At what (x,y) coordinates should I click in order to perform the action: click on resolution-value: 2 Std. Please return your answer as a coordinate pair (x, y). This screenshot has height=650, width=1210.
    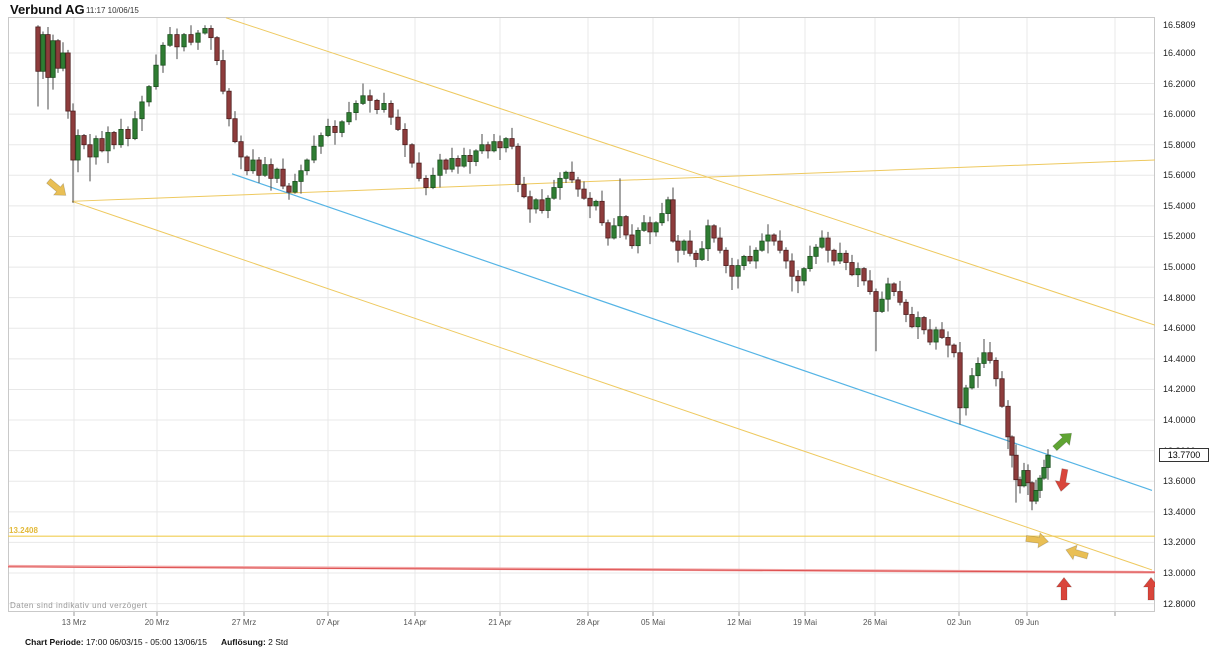
    Looking at the image, I should click on (277, 642).